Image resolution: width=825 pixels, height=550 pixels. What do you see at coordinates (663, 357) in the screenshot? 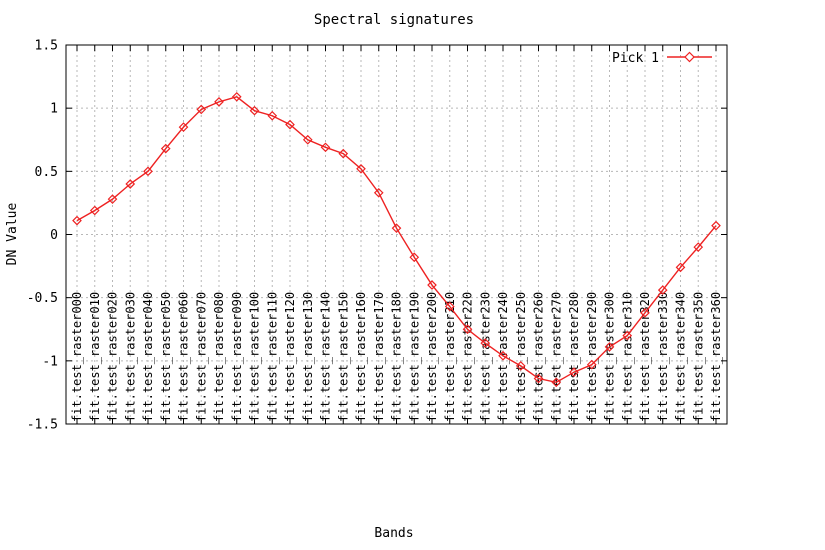
I see `x-tick-label: fit.test_raster330` at bounding box center [663, 357].